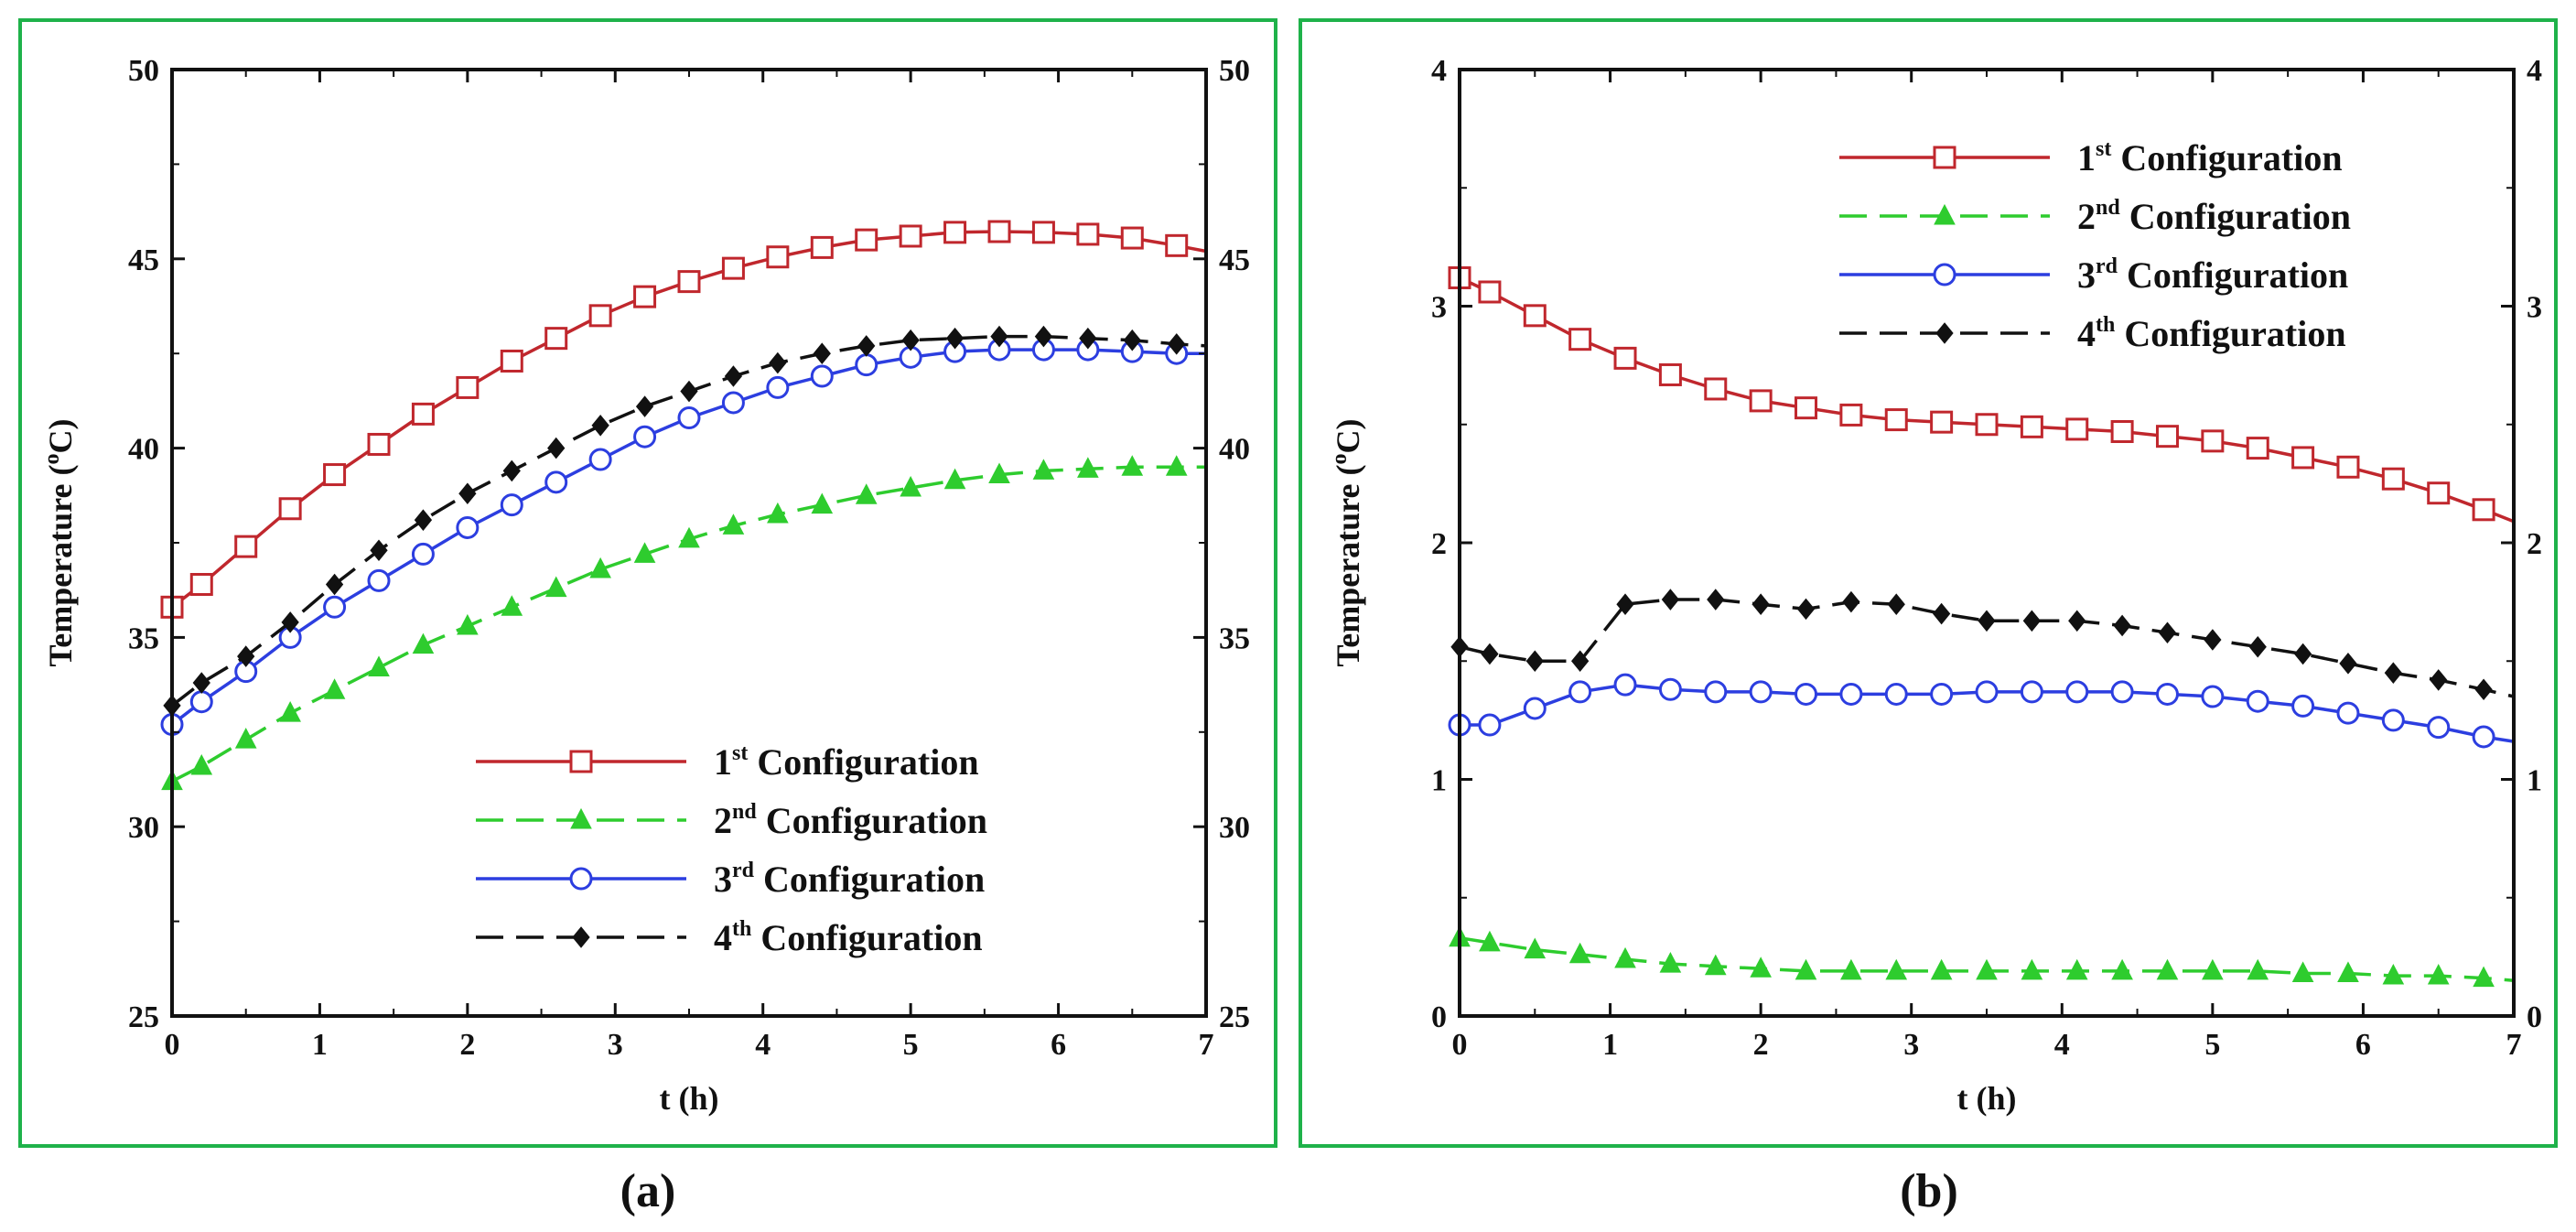 The image size is (2576, 1232). I want to click on y-tick-label-right: 3, so click(2534, 308).